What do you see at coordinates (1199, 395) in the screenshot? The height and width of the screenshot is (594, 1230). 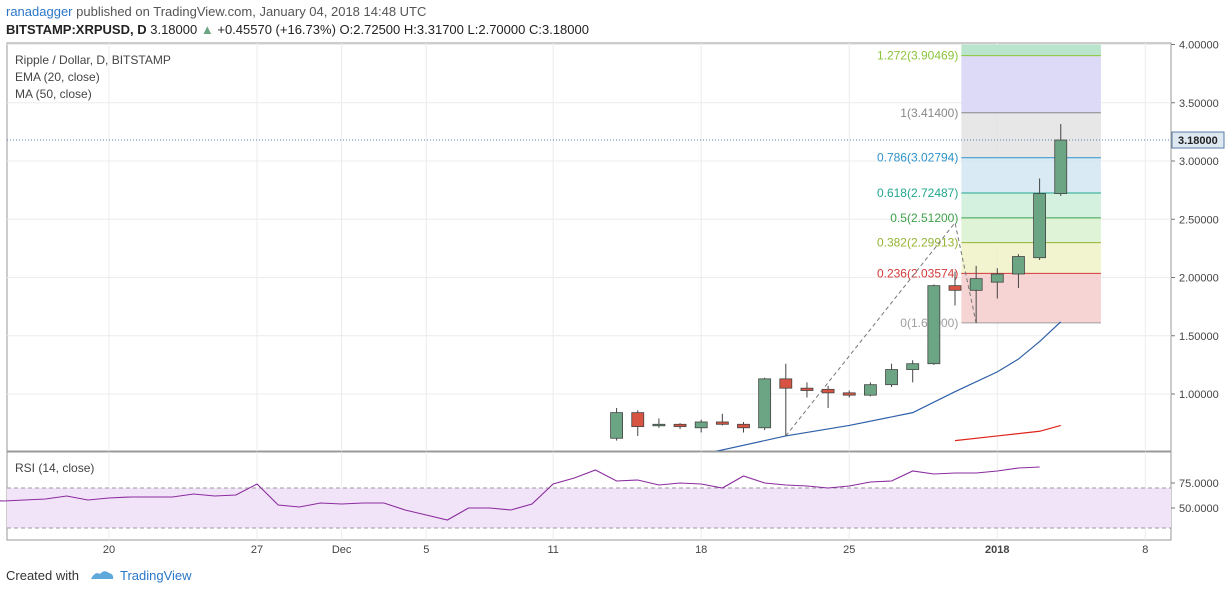 I see `price-tick-label: 1.00000` at bounding box center [1199, 395].